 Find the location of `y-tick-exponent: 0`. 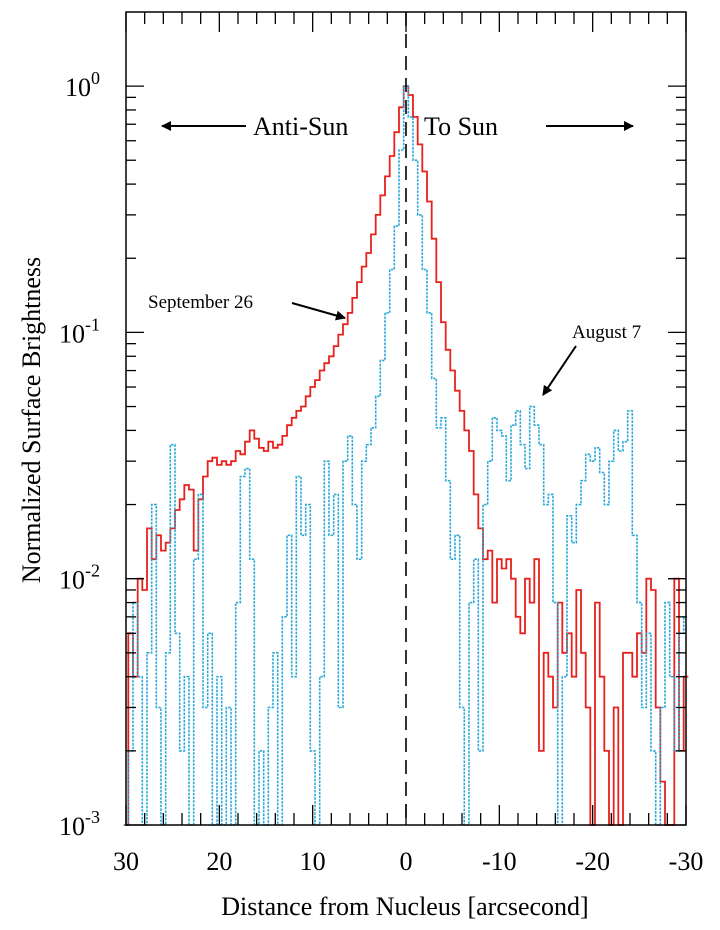

y-tick-exponent: 0 is located at coordinates (95, 78).